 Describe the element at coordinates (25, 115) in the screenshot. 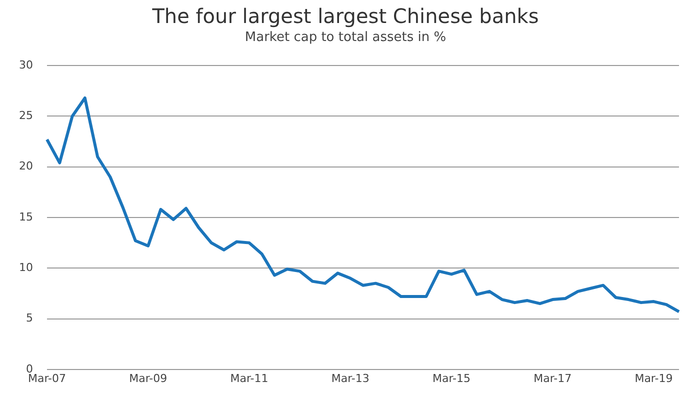

I see `y-tick-label: 25` at that location.